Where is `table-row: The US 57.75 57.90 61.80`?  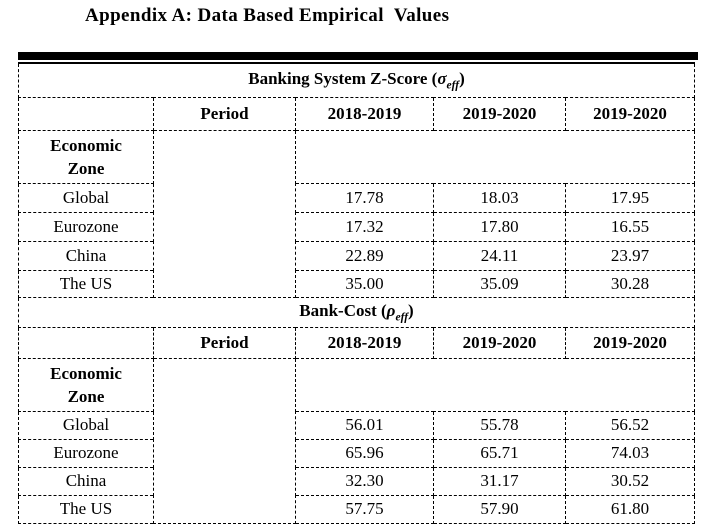 table-row: The US 57.75 57.90 61.80 is located at coordinates (357, 509).